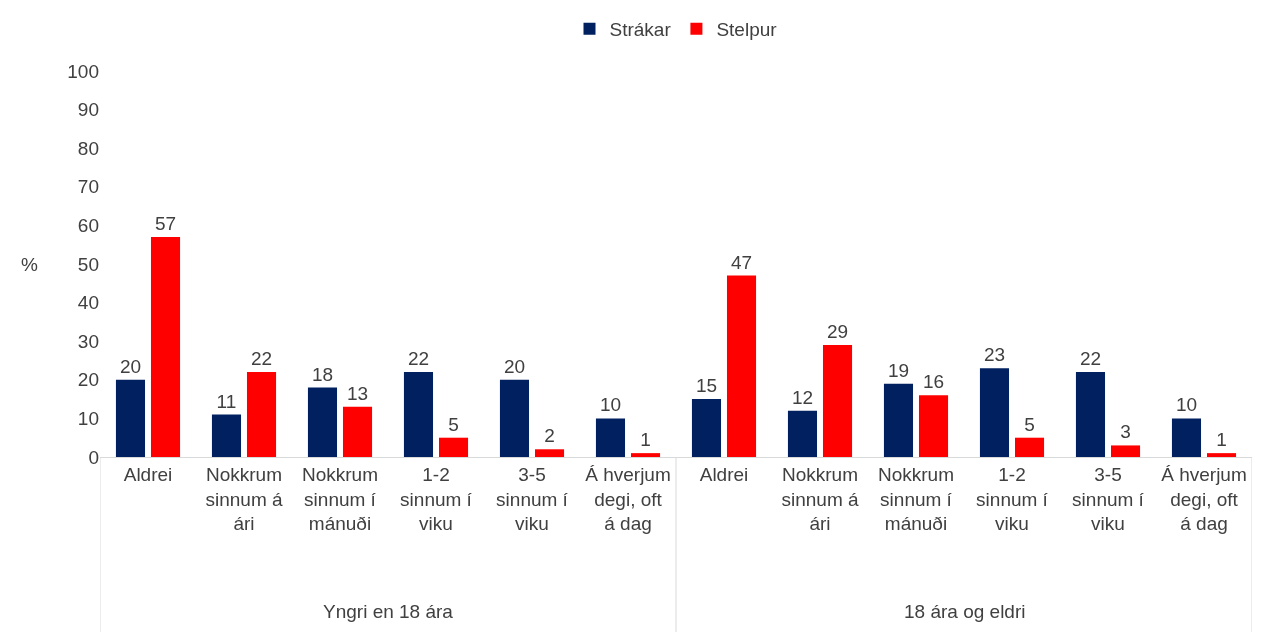  What do you see at coordinates (88, 264) in the screenshot?
I see `y-tick-label: 50` at bounding box center [88, 264].